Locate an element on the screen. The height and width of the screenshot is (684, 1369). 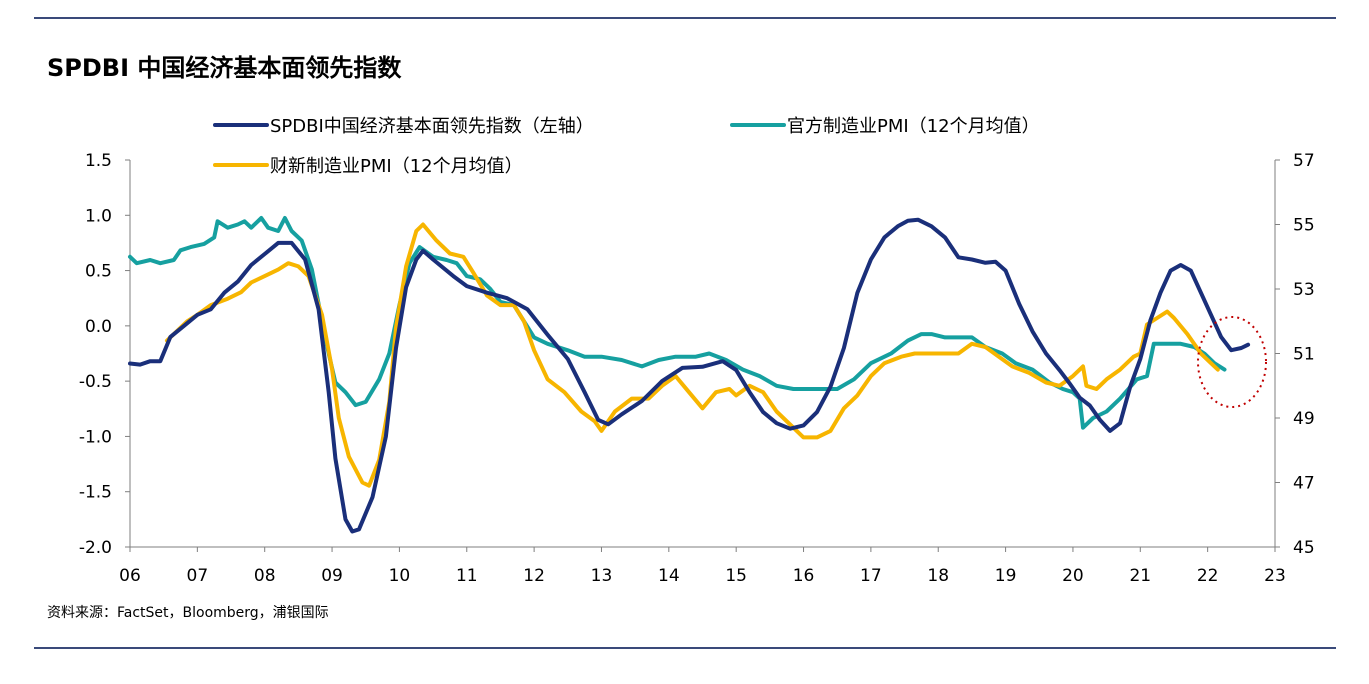
source-note: 资料来源：FactSet，Bloomberg，浦银国际 is located at coordinates (188, 613).